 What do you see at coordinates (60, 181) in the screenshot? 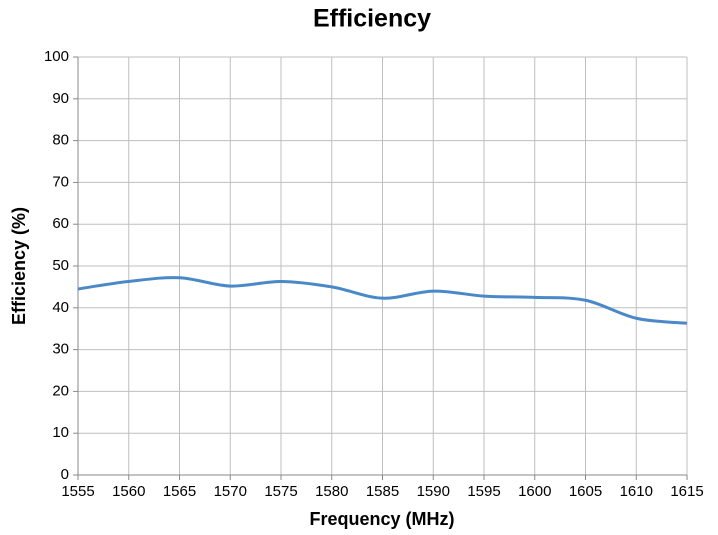
I see `y-tick-label: 70` at bounding box center [60, 181].